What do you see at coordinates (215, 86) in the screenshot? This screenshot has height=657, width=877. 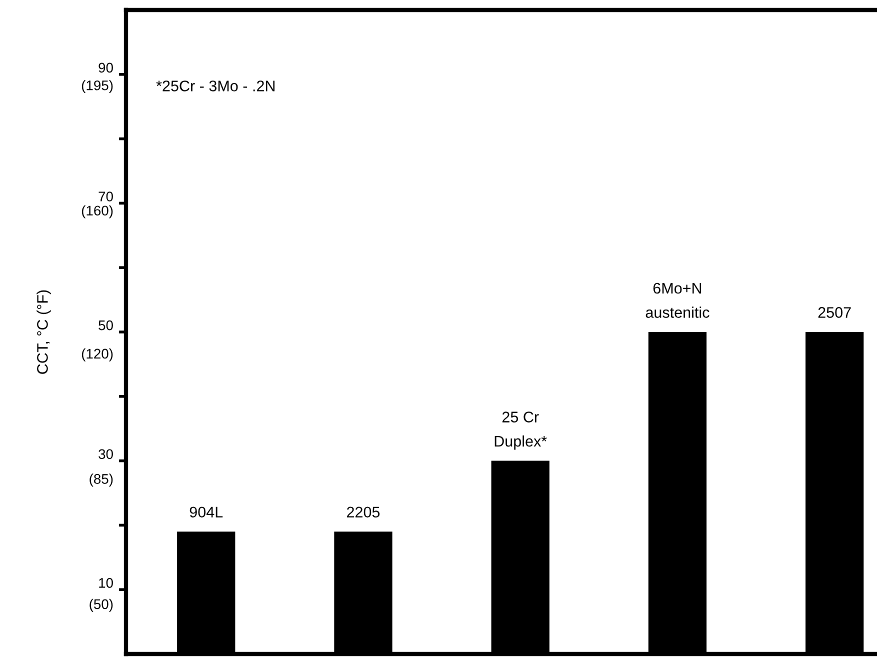 I see `annotation: *25Cr - 3Mo - .2N` at bounding box center [215, 86].